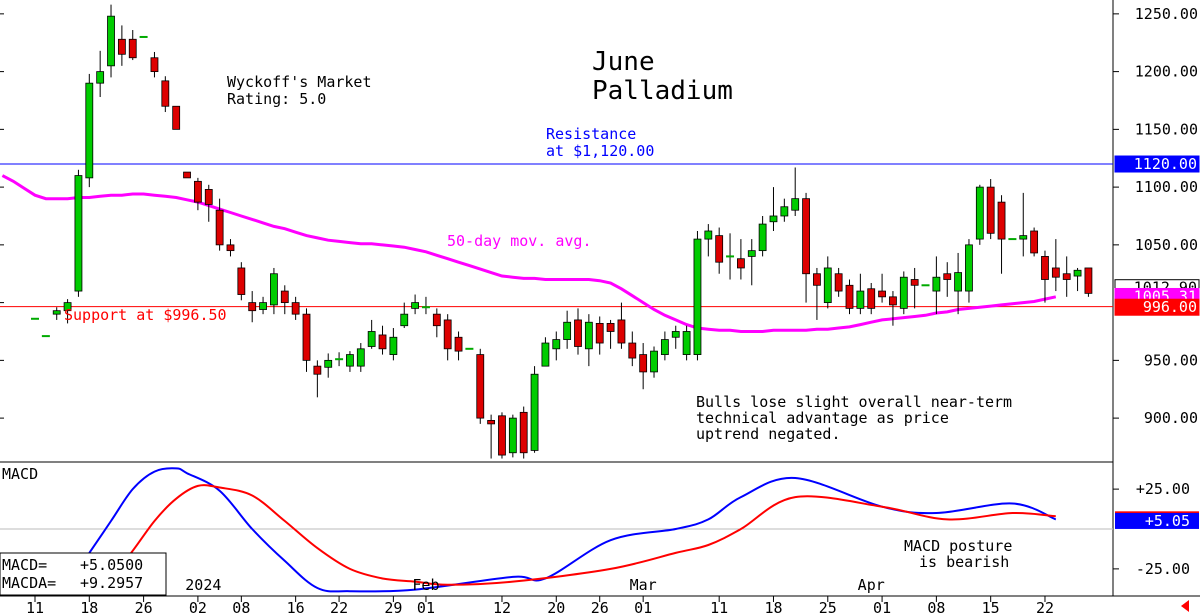 Image resolution: width=1200 pixels, height=616 pixels. What do you see at coordinates (1166, 72) in the screenshot?
I see `y-tick-label: 1200.00` at bounding box center [1166, 72].